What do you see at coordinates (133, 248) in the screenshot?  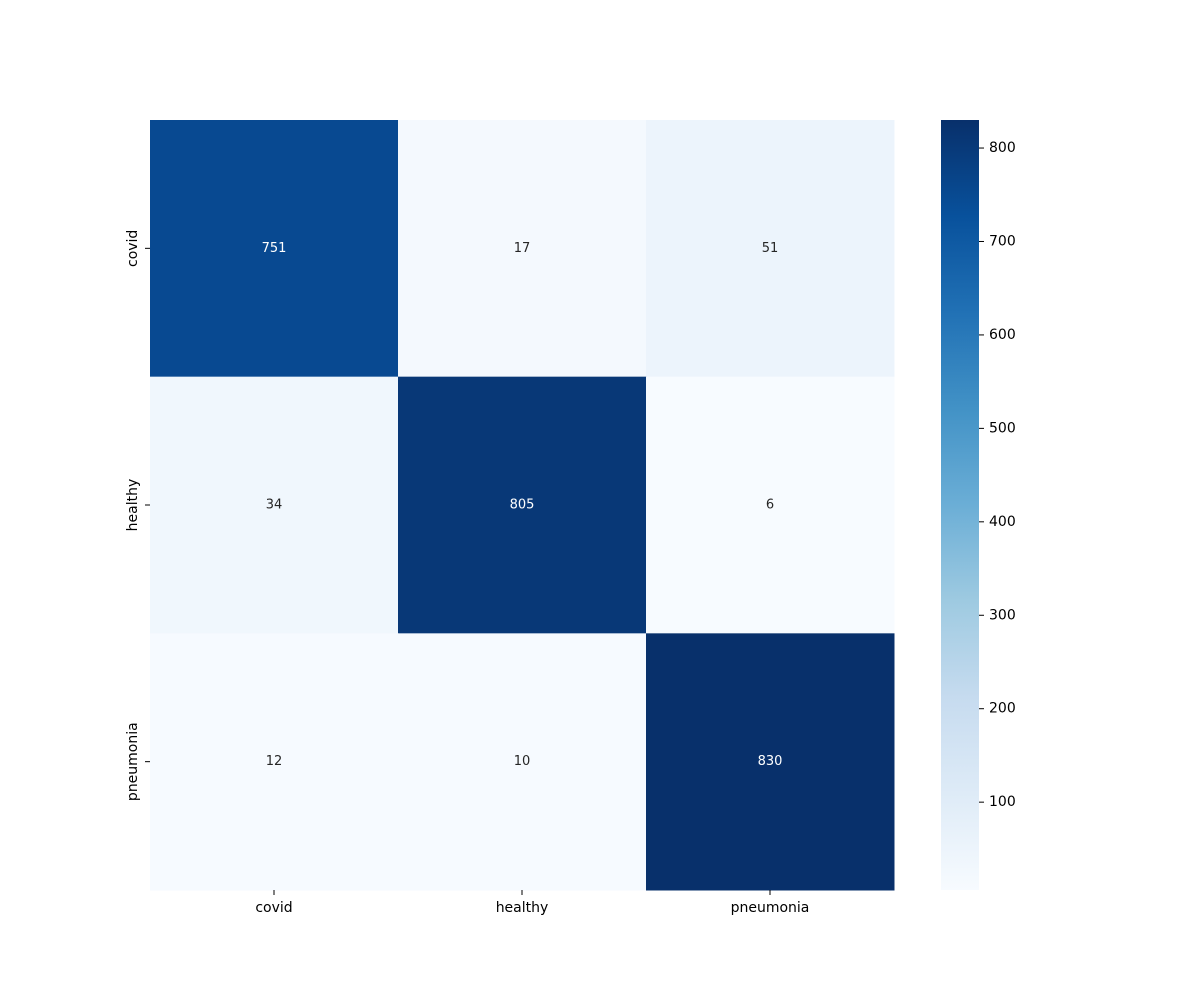 I see `y-tick-label-covid: covid` at bounding box center [133, 248].